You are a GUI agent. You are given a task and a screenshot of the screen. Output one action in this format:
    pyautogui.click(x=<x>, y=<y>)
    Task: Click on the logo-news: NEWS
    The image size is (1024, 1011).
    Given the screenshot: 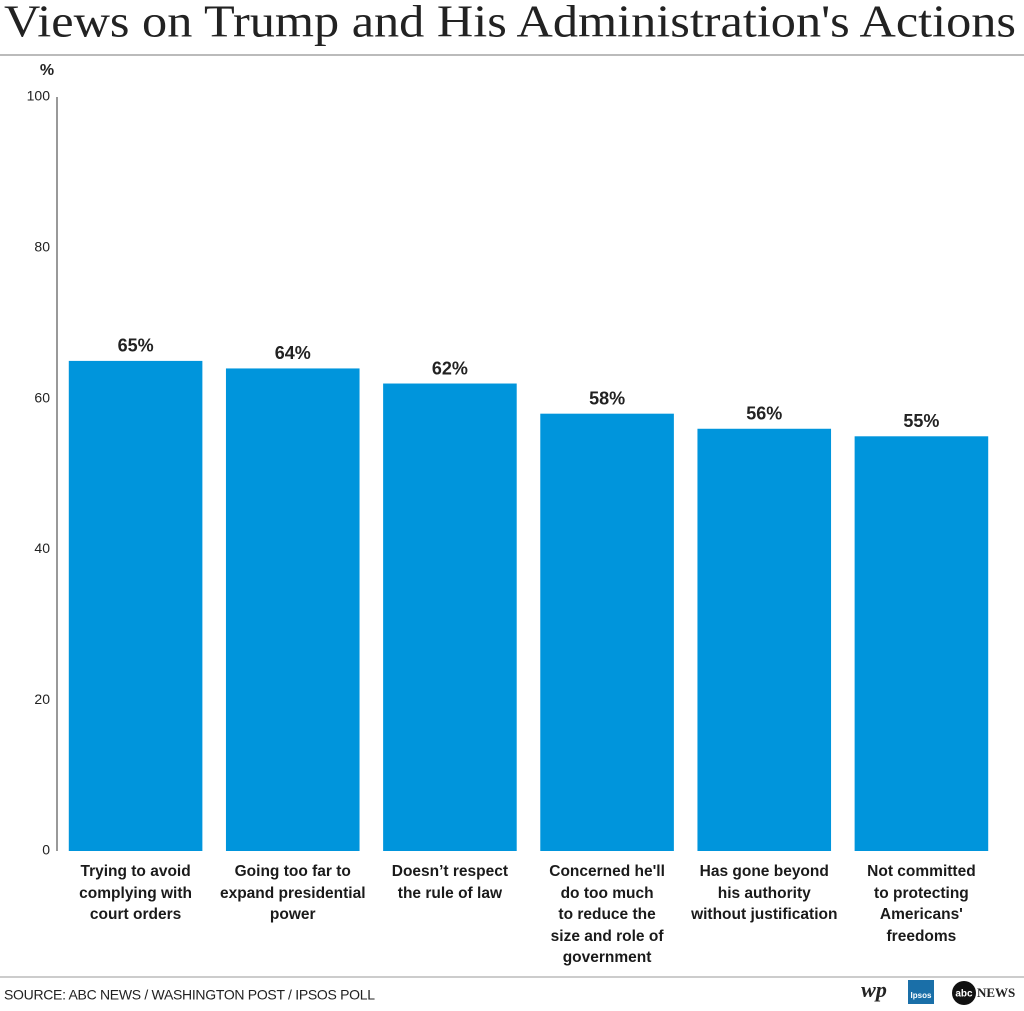 What is the action you would take?
    pyautogui.click(x=996, y=992)
    